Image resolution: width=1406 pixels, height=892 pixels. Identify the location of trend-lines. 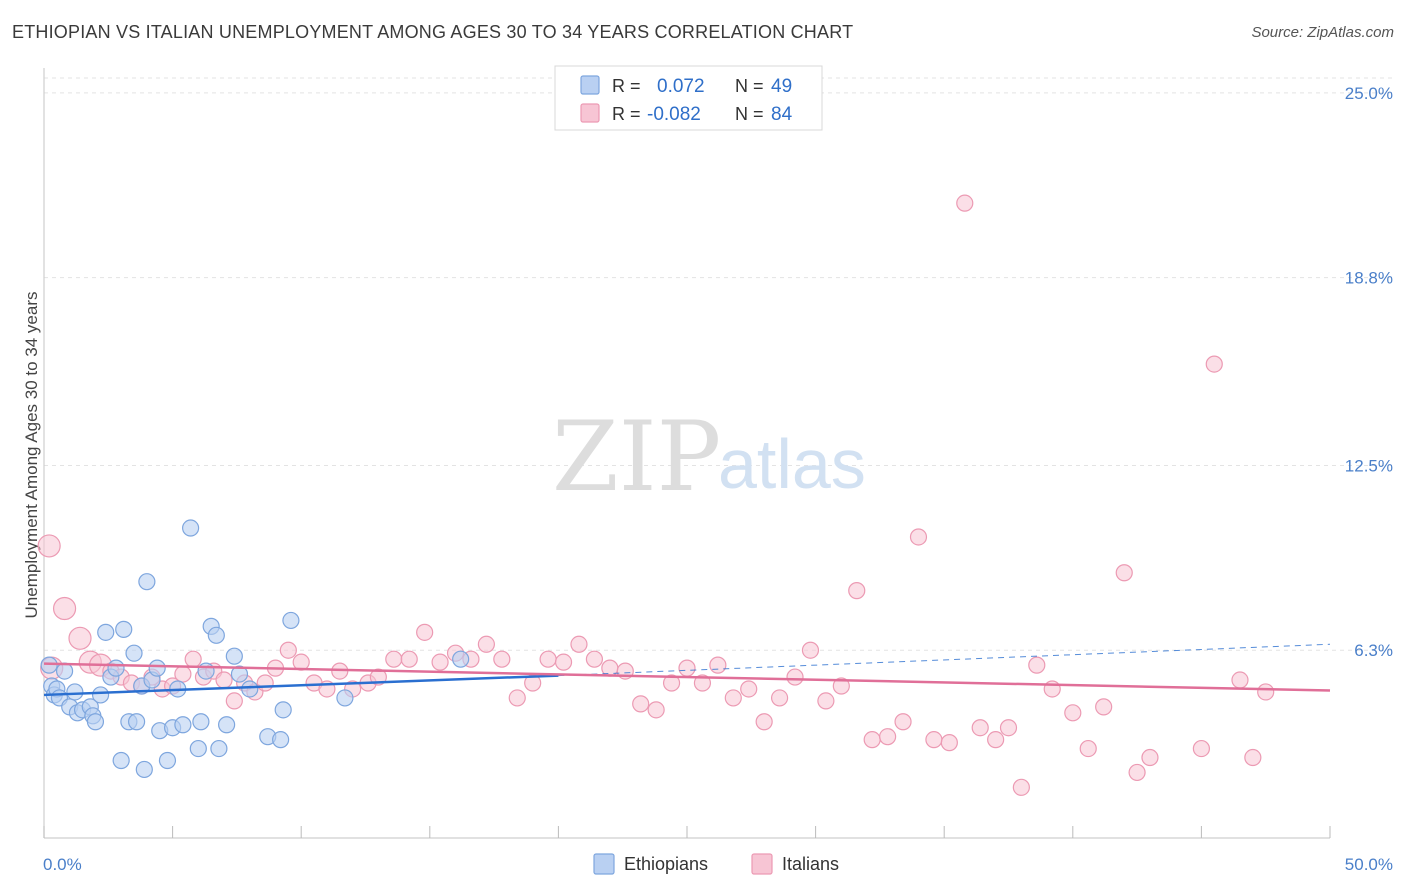
(687, 670).